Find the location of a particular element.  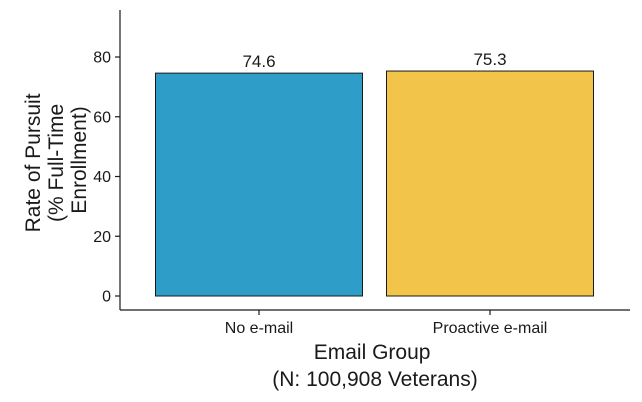

x-axis-title-line-2: (N: 100,908 Veterans) is located at coordinates (374, 379).